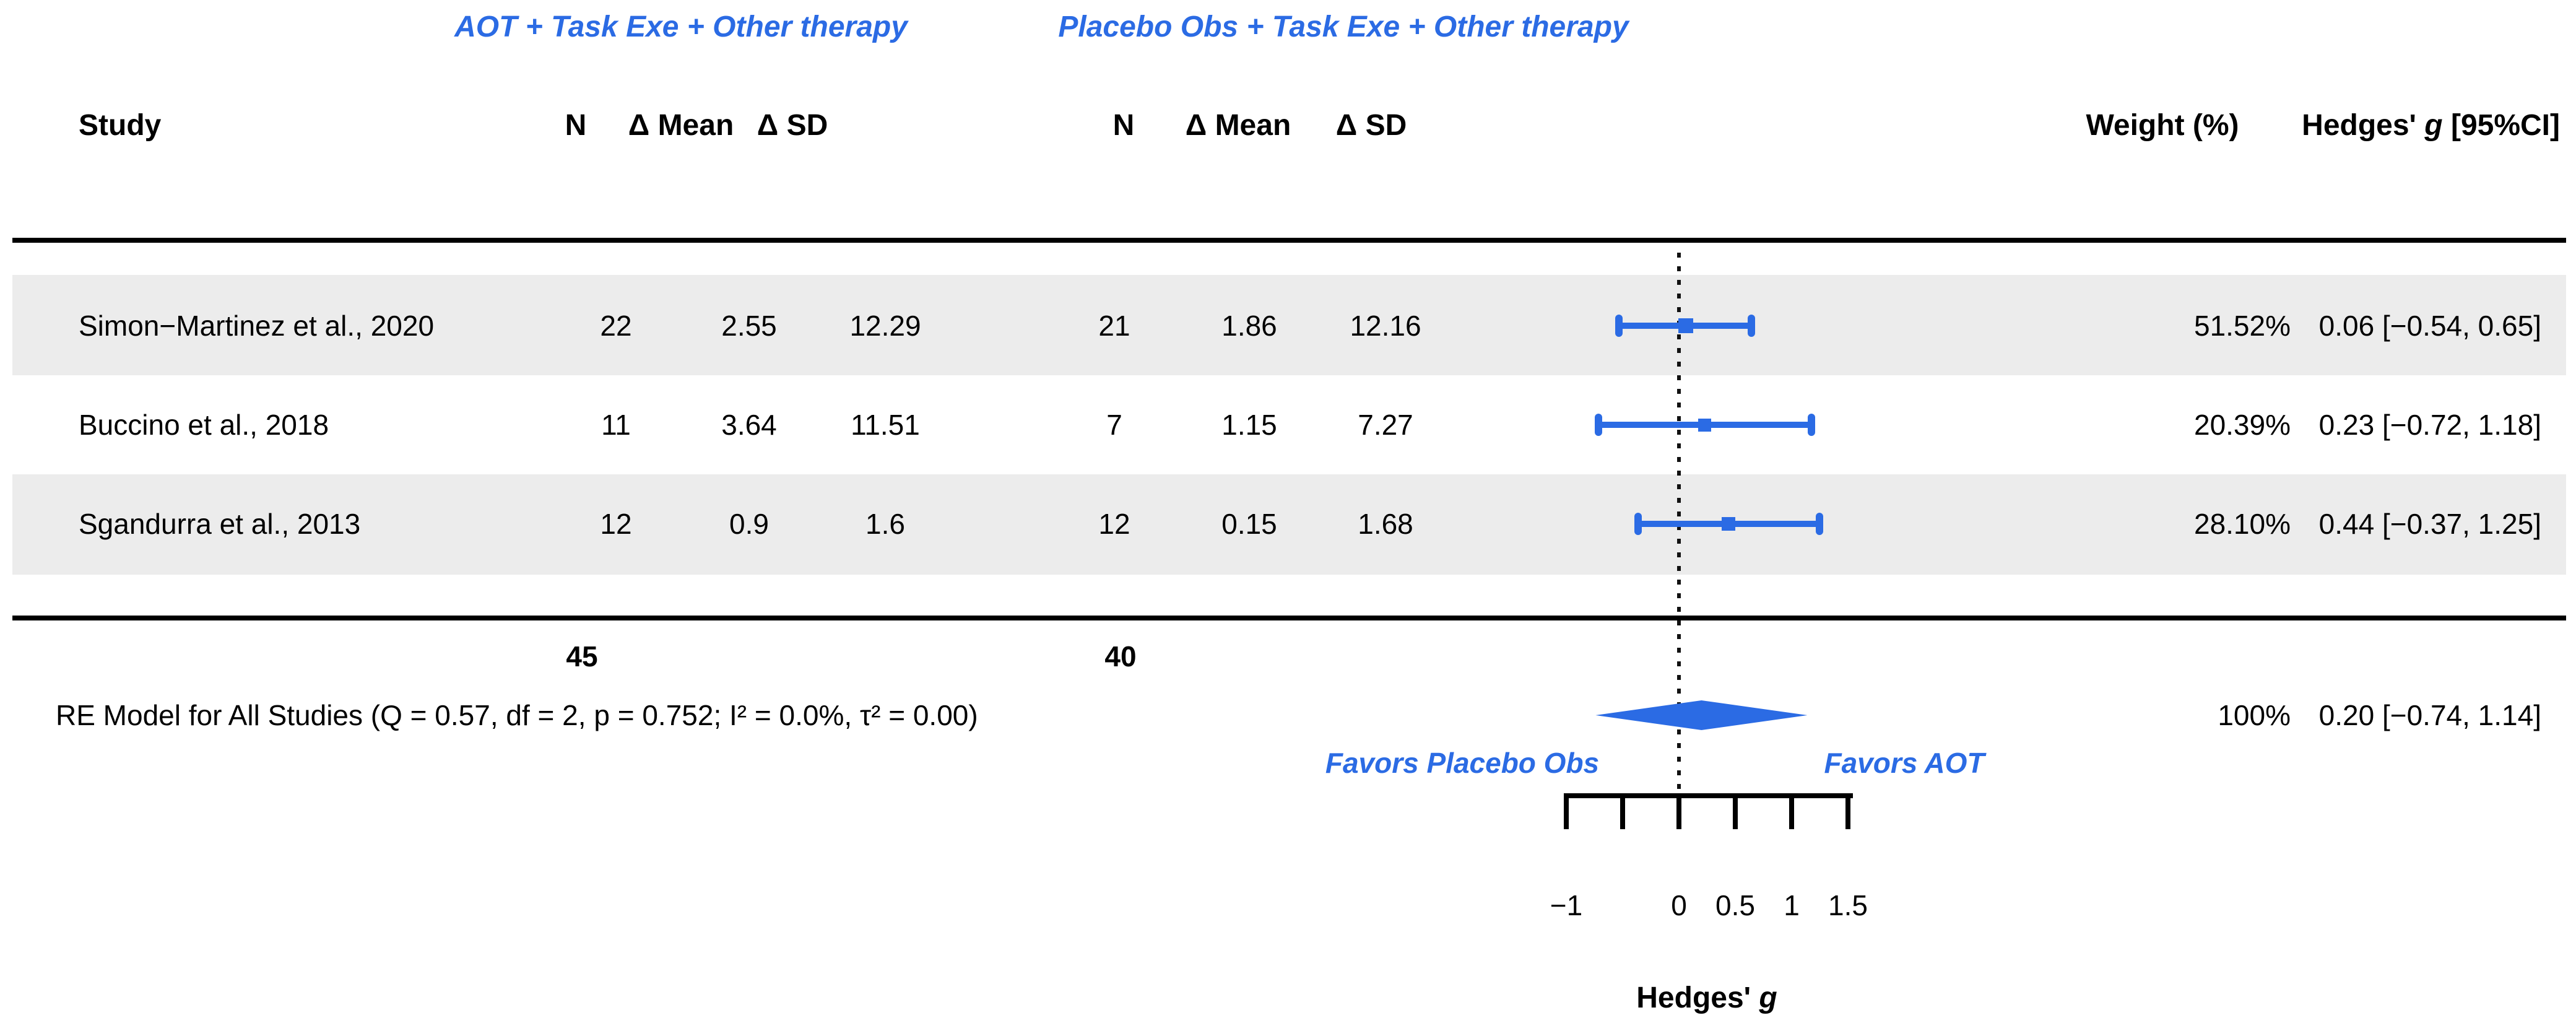 This screenshot has width=2576, height=1036. Describe the element at coordinates (1289, 618) in the screenshot. I see `totals-separator-rule` at that location.